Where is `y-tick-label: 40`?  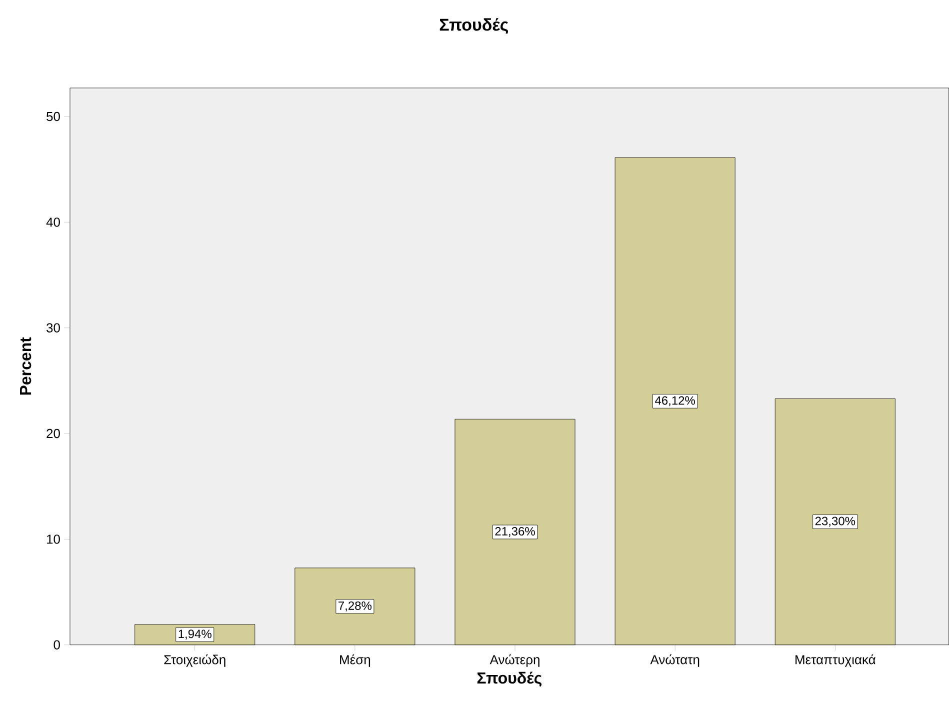
y-tick-label: 40 is located at coordinates (53, 222).